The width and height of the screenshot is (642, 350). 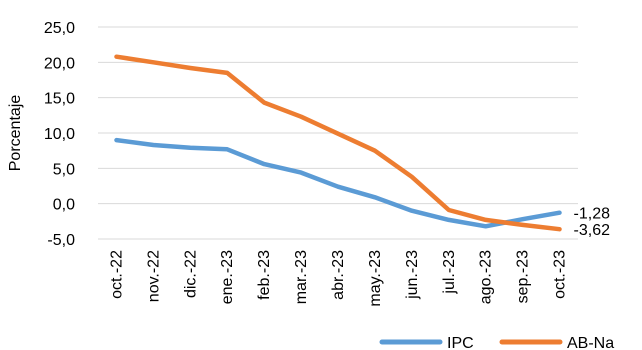 I want to click on y-tick-label: 25,0, so click(x=59, y=28).